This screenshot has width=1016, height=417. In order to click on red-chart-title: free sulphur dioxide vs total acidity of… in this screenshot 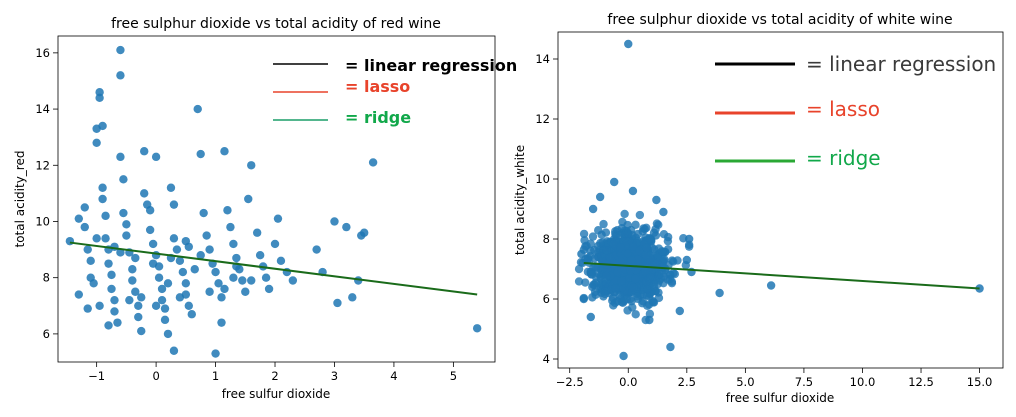, I will do `click(276, 24)`.